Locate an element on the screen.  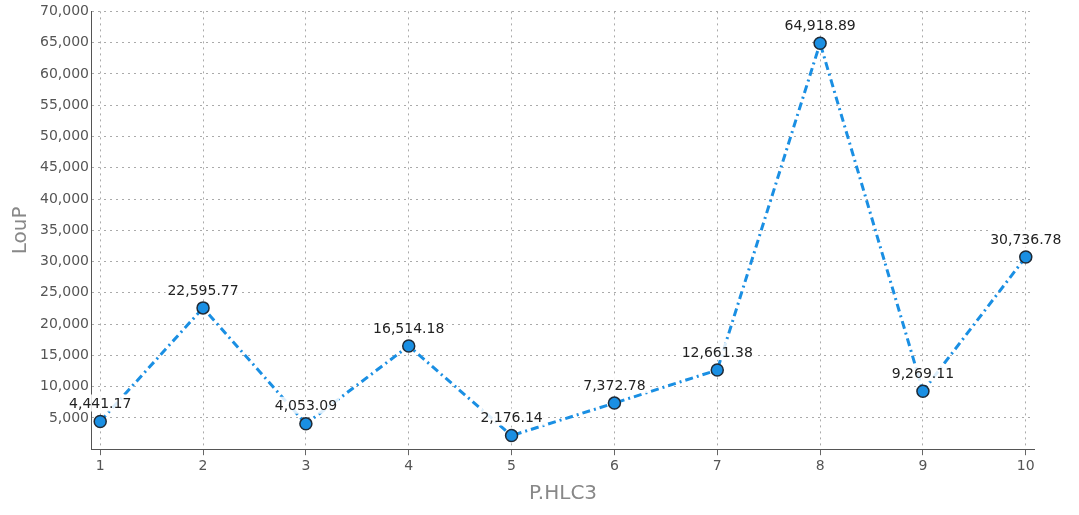
y-tick-label: 45,000 is located at coordinates (64, 166).